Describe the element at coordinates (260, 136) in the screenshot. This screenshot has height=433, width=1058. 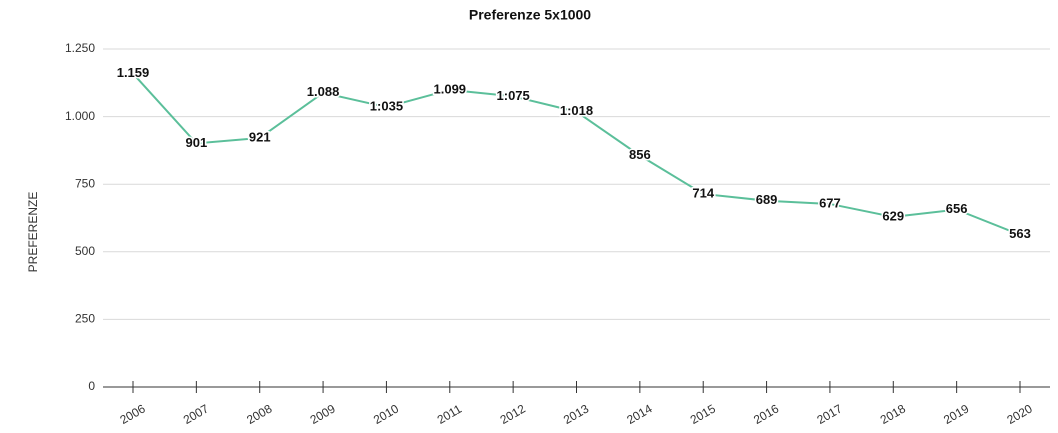
I see `data-label: 921` at that location.